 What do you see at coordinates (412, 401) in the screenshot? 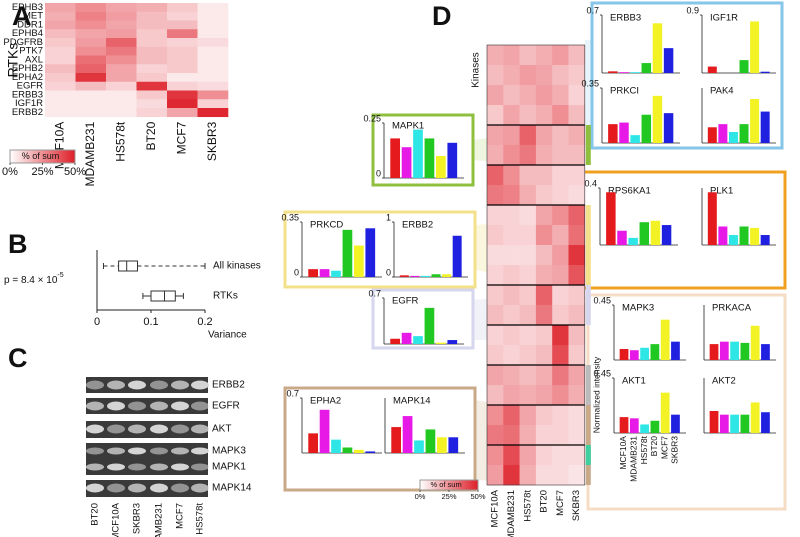
I see `chart-title: MAPK14` at bounding box center [412, 401].